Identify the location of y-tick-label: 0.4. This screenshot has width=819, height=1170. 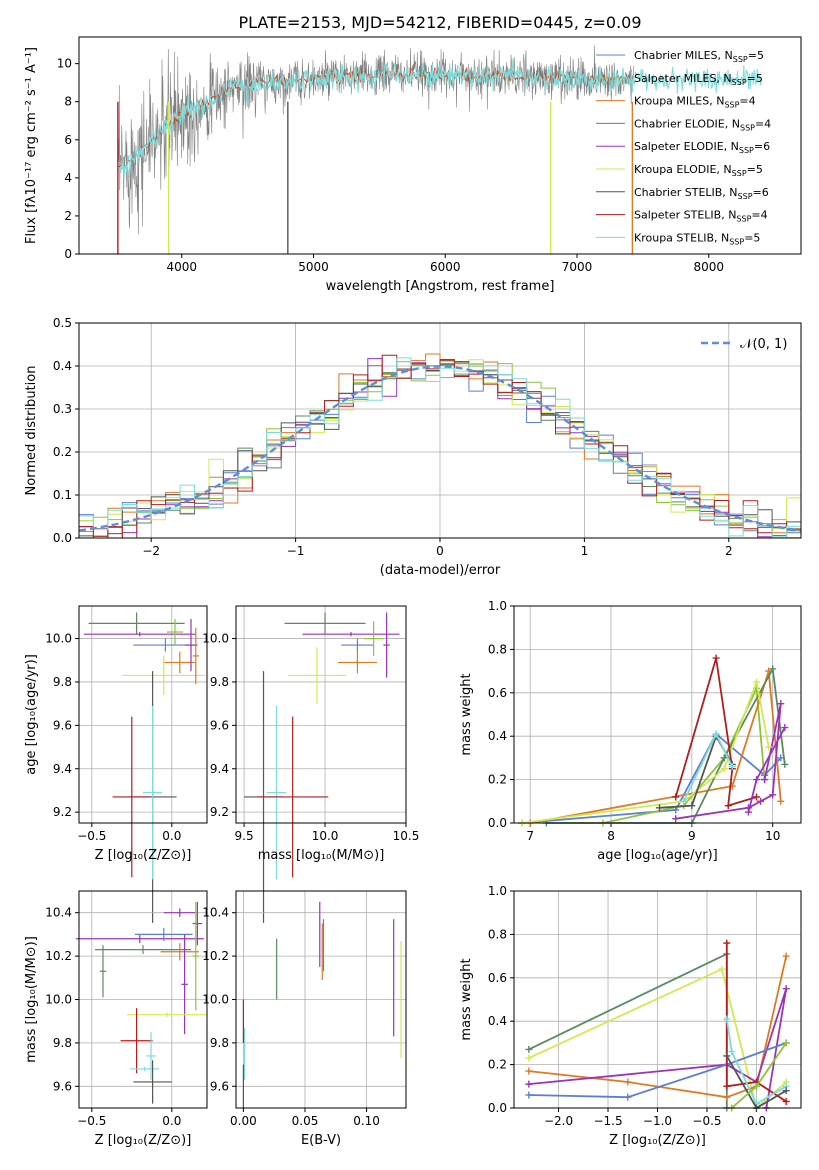
(62, 366).